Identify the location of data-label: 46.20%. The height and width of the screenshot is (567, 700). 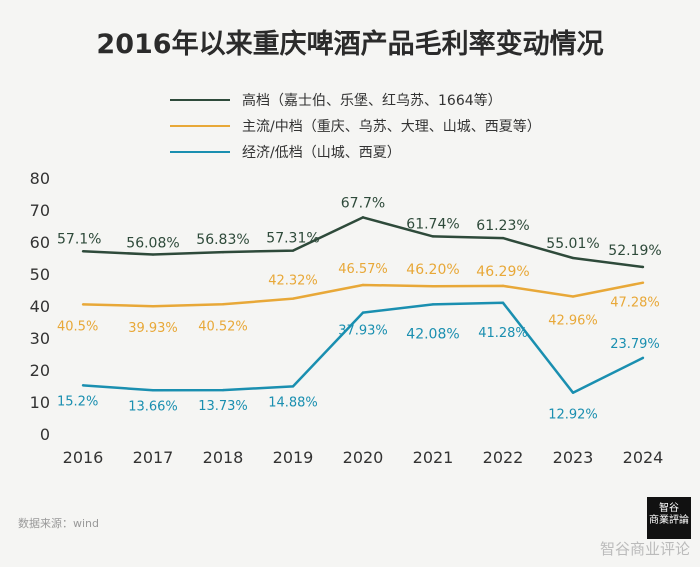
(432, 270).